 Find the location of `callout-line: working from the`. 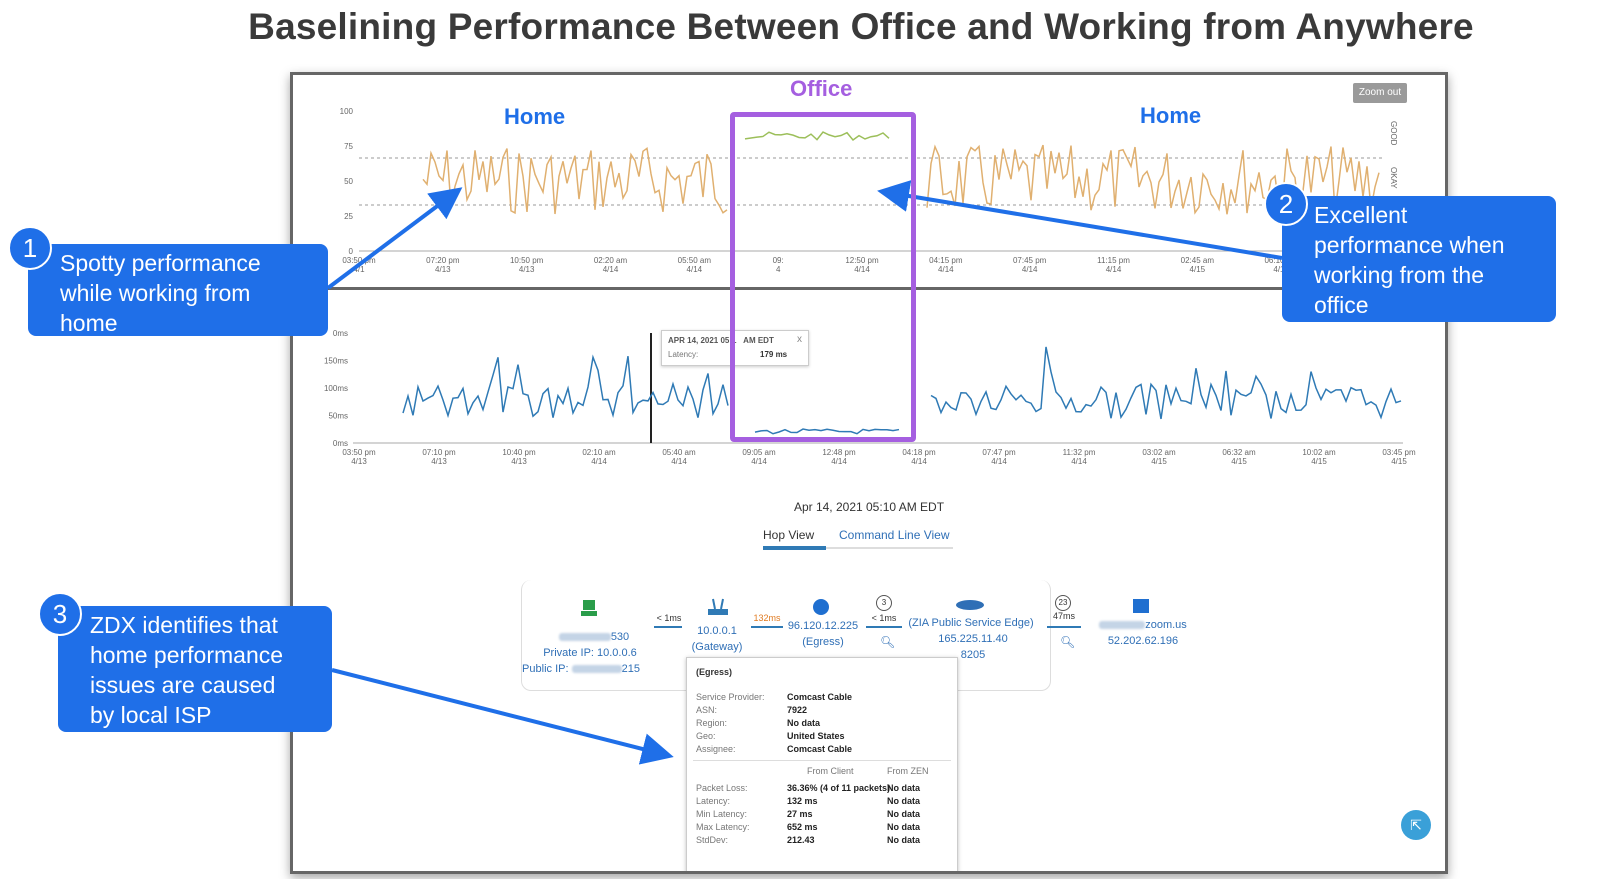

callout-line: working from the is located at coordinates (1399, 275).